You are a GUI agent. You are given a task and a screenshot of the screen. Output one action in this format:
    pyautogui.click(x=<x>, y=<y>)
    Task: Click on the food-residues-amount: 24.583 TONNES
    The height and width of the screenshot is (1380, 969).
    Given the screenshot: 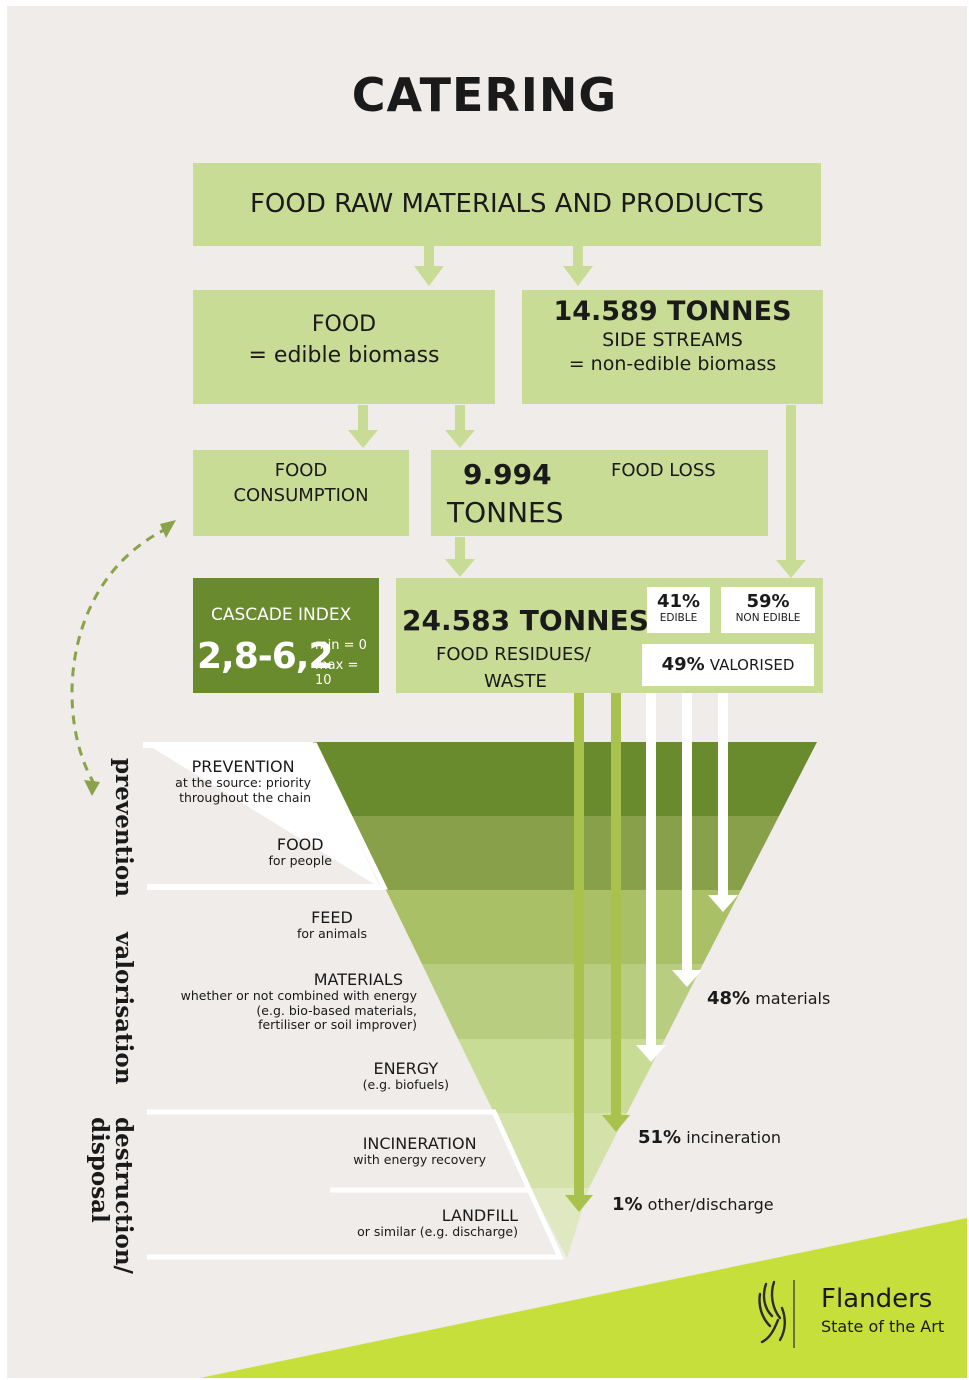 What is the action you would take?
    pyautogui.click(x=525, y=620)
    